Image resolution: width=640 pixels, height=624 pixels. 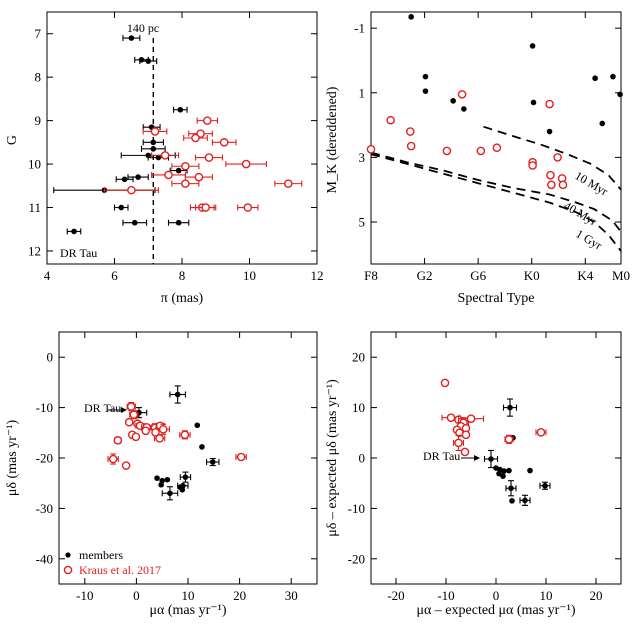 I want to click on y-tick-label: 0, so click(x=50, y=357).